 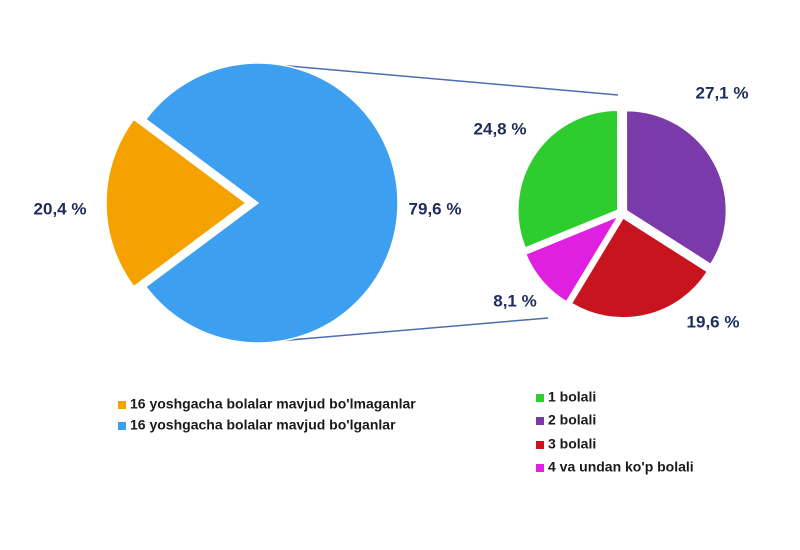 What do you see at coordinates (621, 467) in the screenshot?
I see `legend-label: 4 va undan ko'p bolali` at bounding box center [621, 467].